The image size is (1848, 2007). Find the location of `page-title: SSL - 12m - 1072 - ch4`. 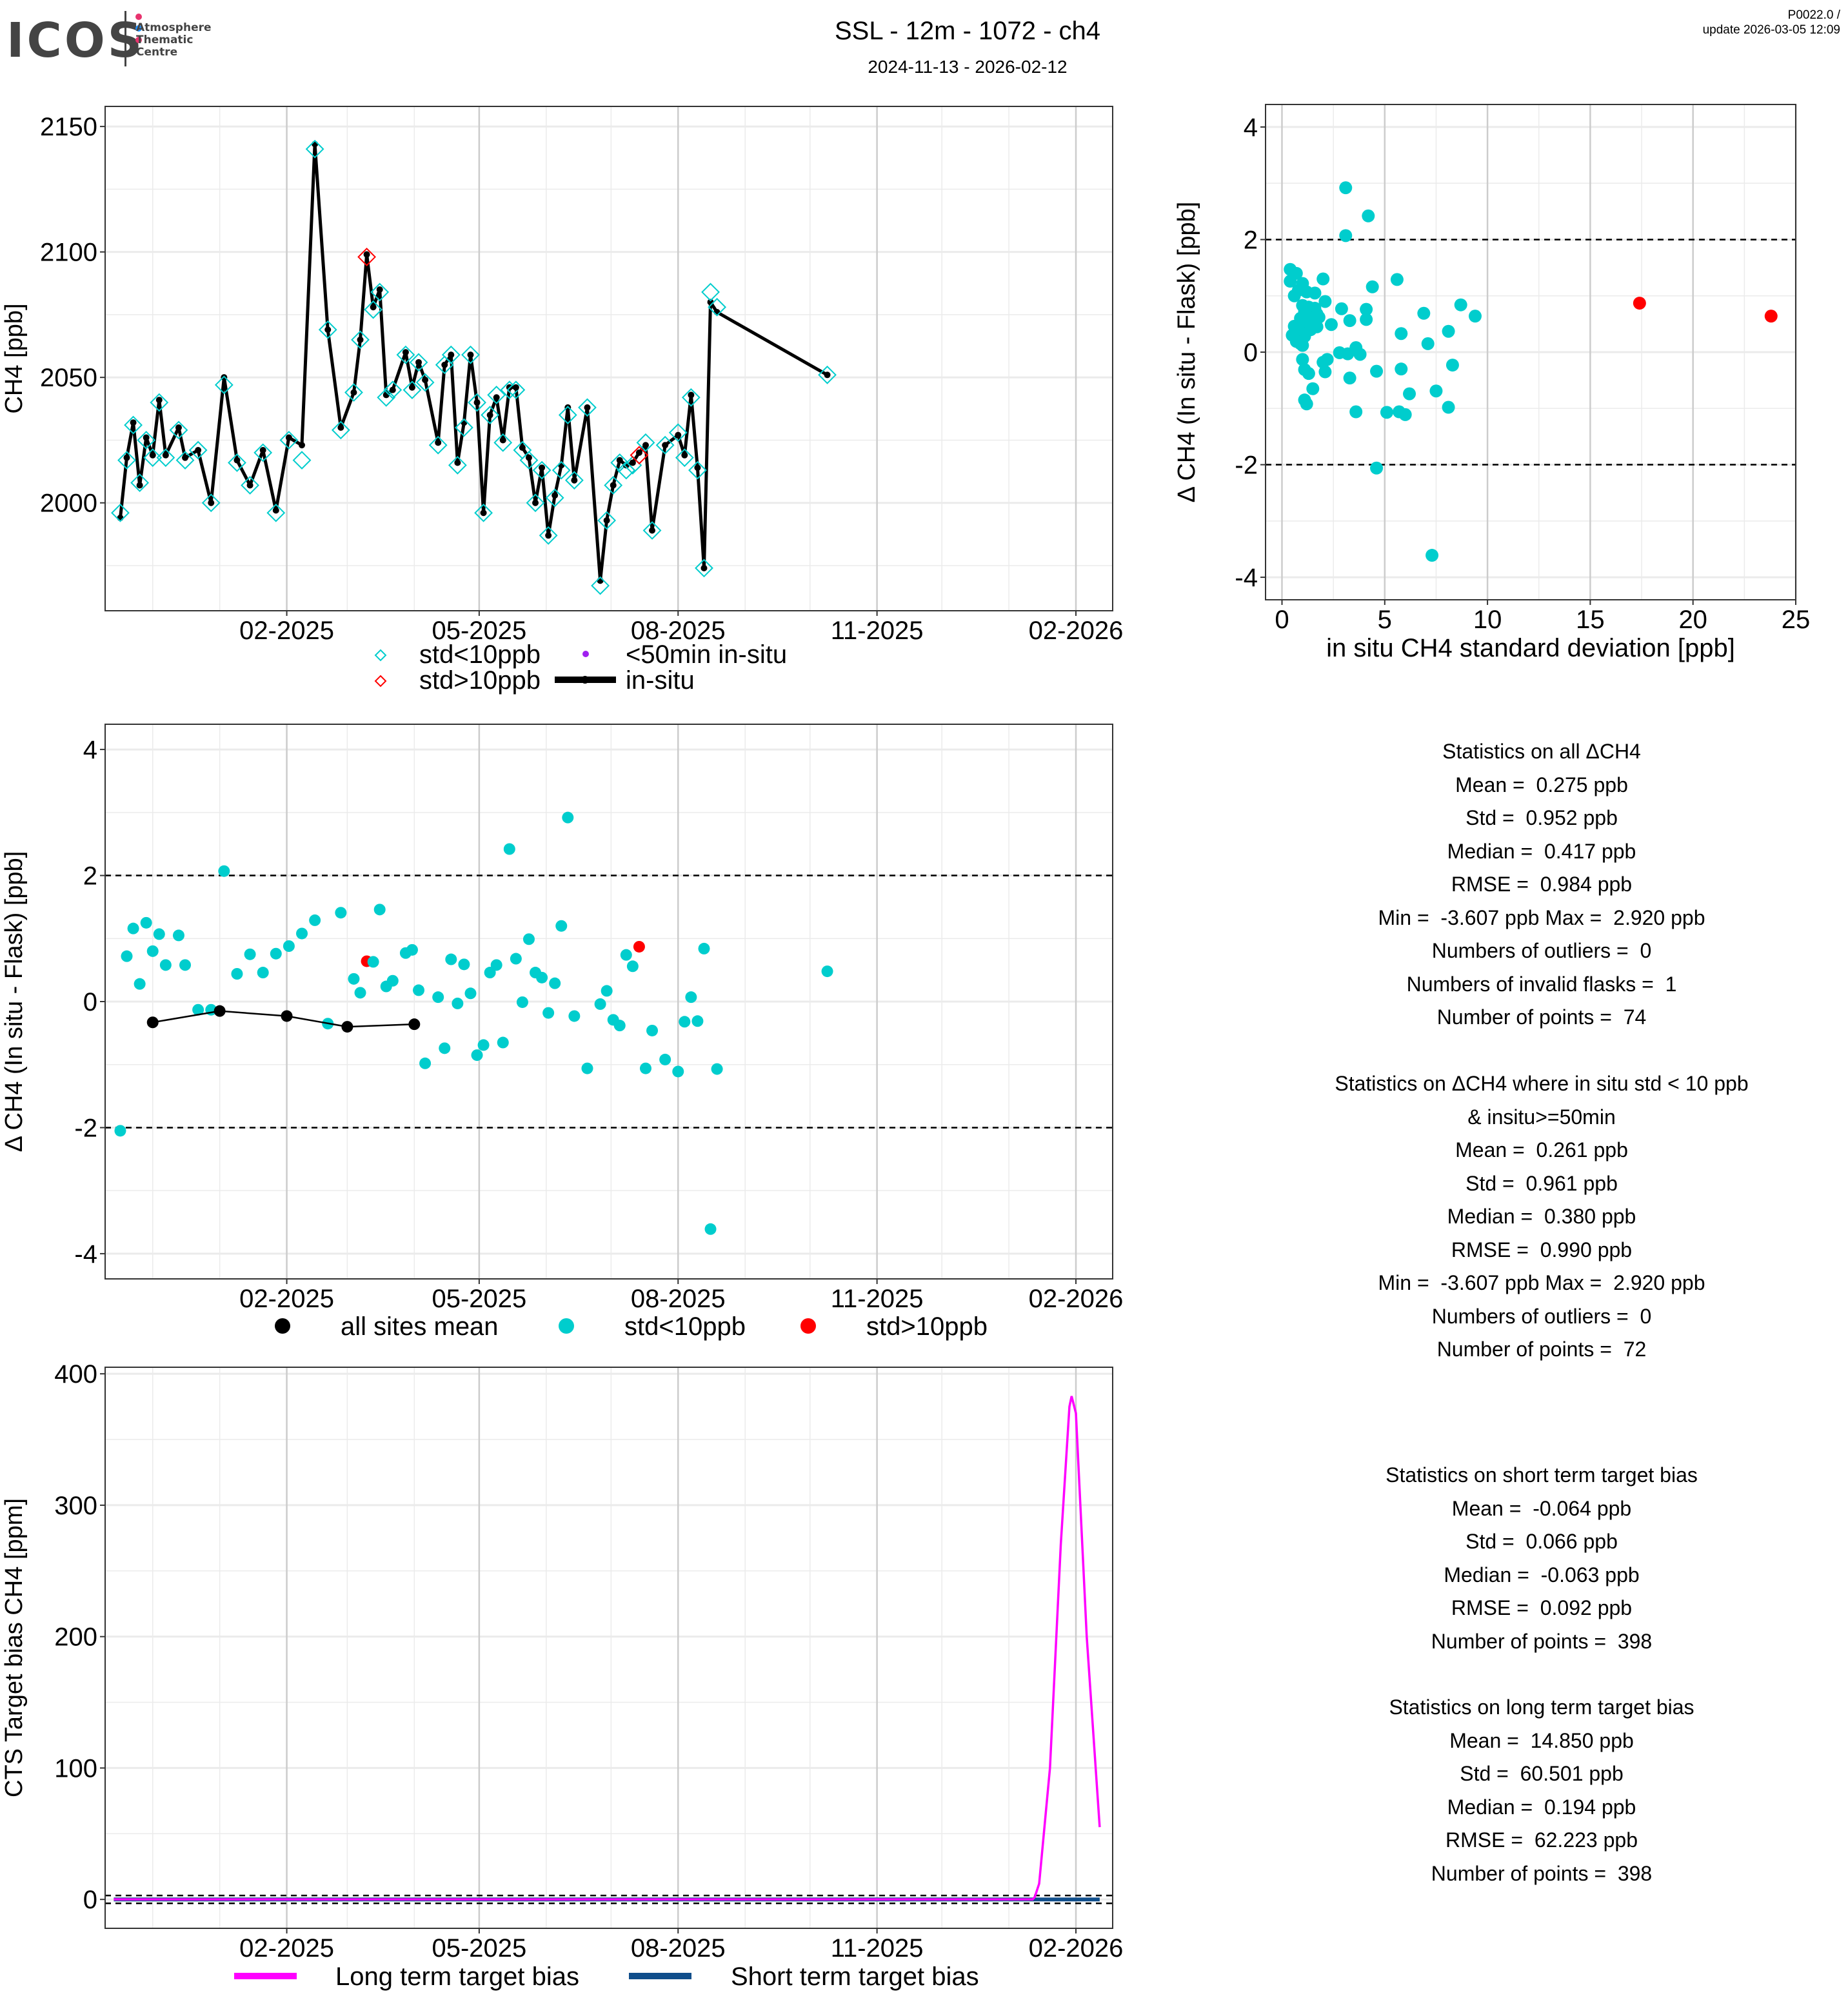

page-title: SSL - 12m - 1072 - ch4 is located at coordinates (968, 31).